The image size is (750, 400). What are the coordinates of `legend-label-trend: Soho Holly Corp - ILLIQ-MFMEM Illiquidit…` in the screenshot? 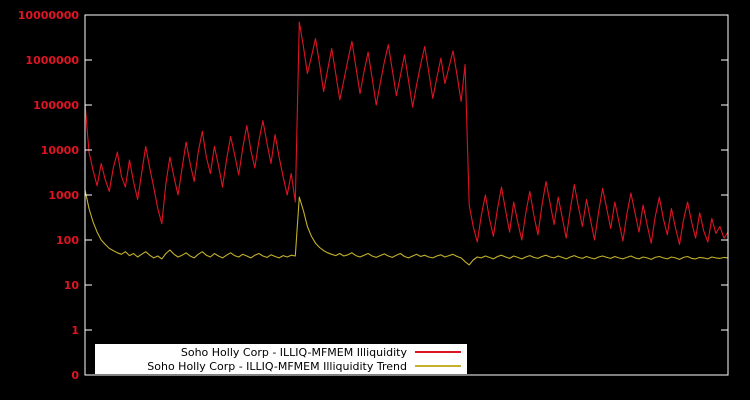 It's located at (277, 366).